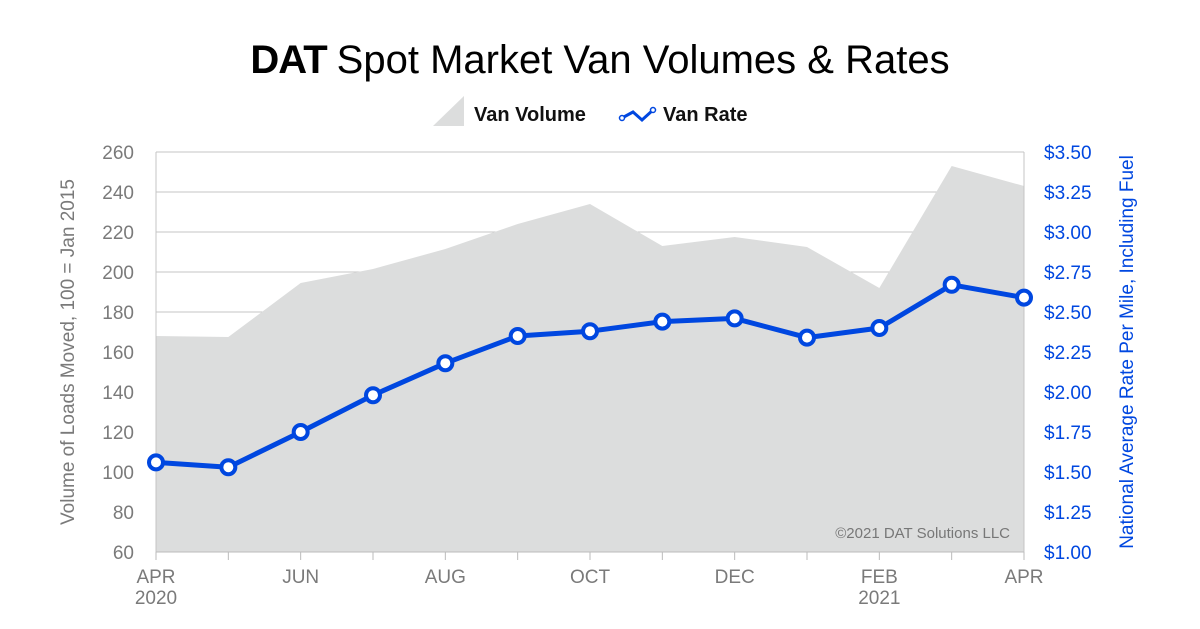 Image resolution: width=1200 pixels, height=629 pixels. I want to click on legend-van-volume: Van Volume, so click(530, 115).